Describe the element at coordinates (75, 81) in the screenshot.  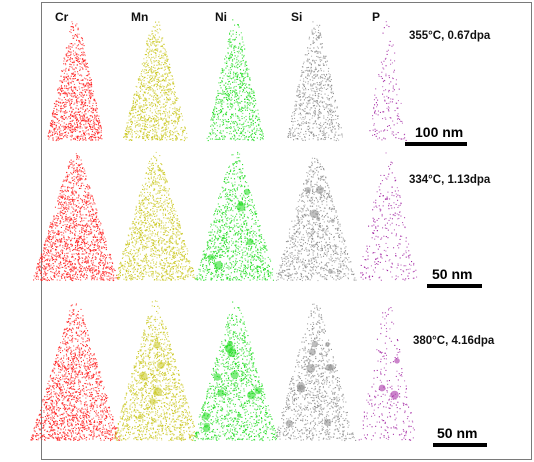
I see `atom-map-cr-row1` at that location.